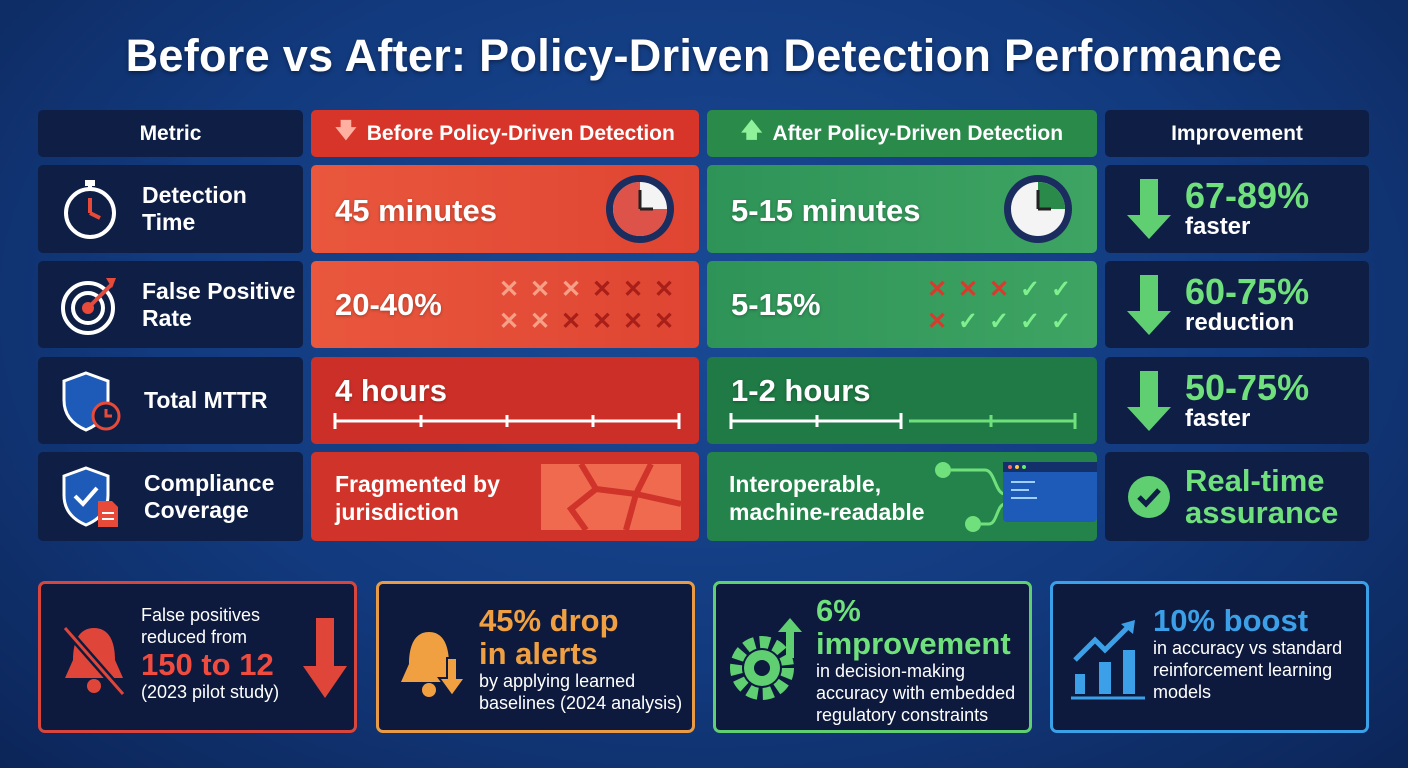 This screenshot has height=768, width=1408. Describe the element at coordinates (207, 664) in the screenshot. I see `card-highlight: 150 to 12` at that location.